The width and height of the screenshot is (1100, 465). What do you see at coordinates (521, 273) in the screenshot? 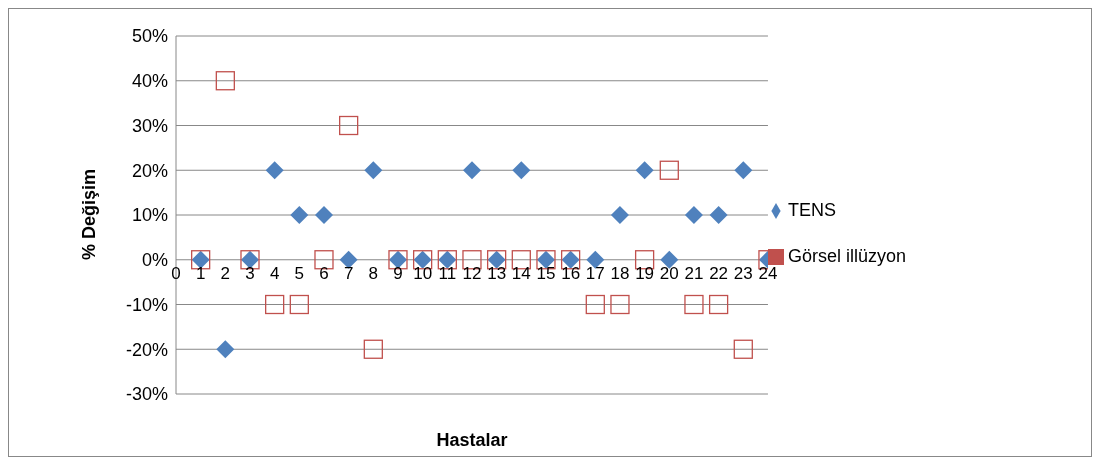
I see `x-tick-label: 14` at bounding box center [521, 273].